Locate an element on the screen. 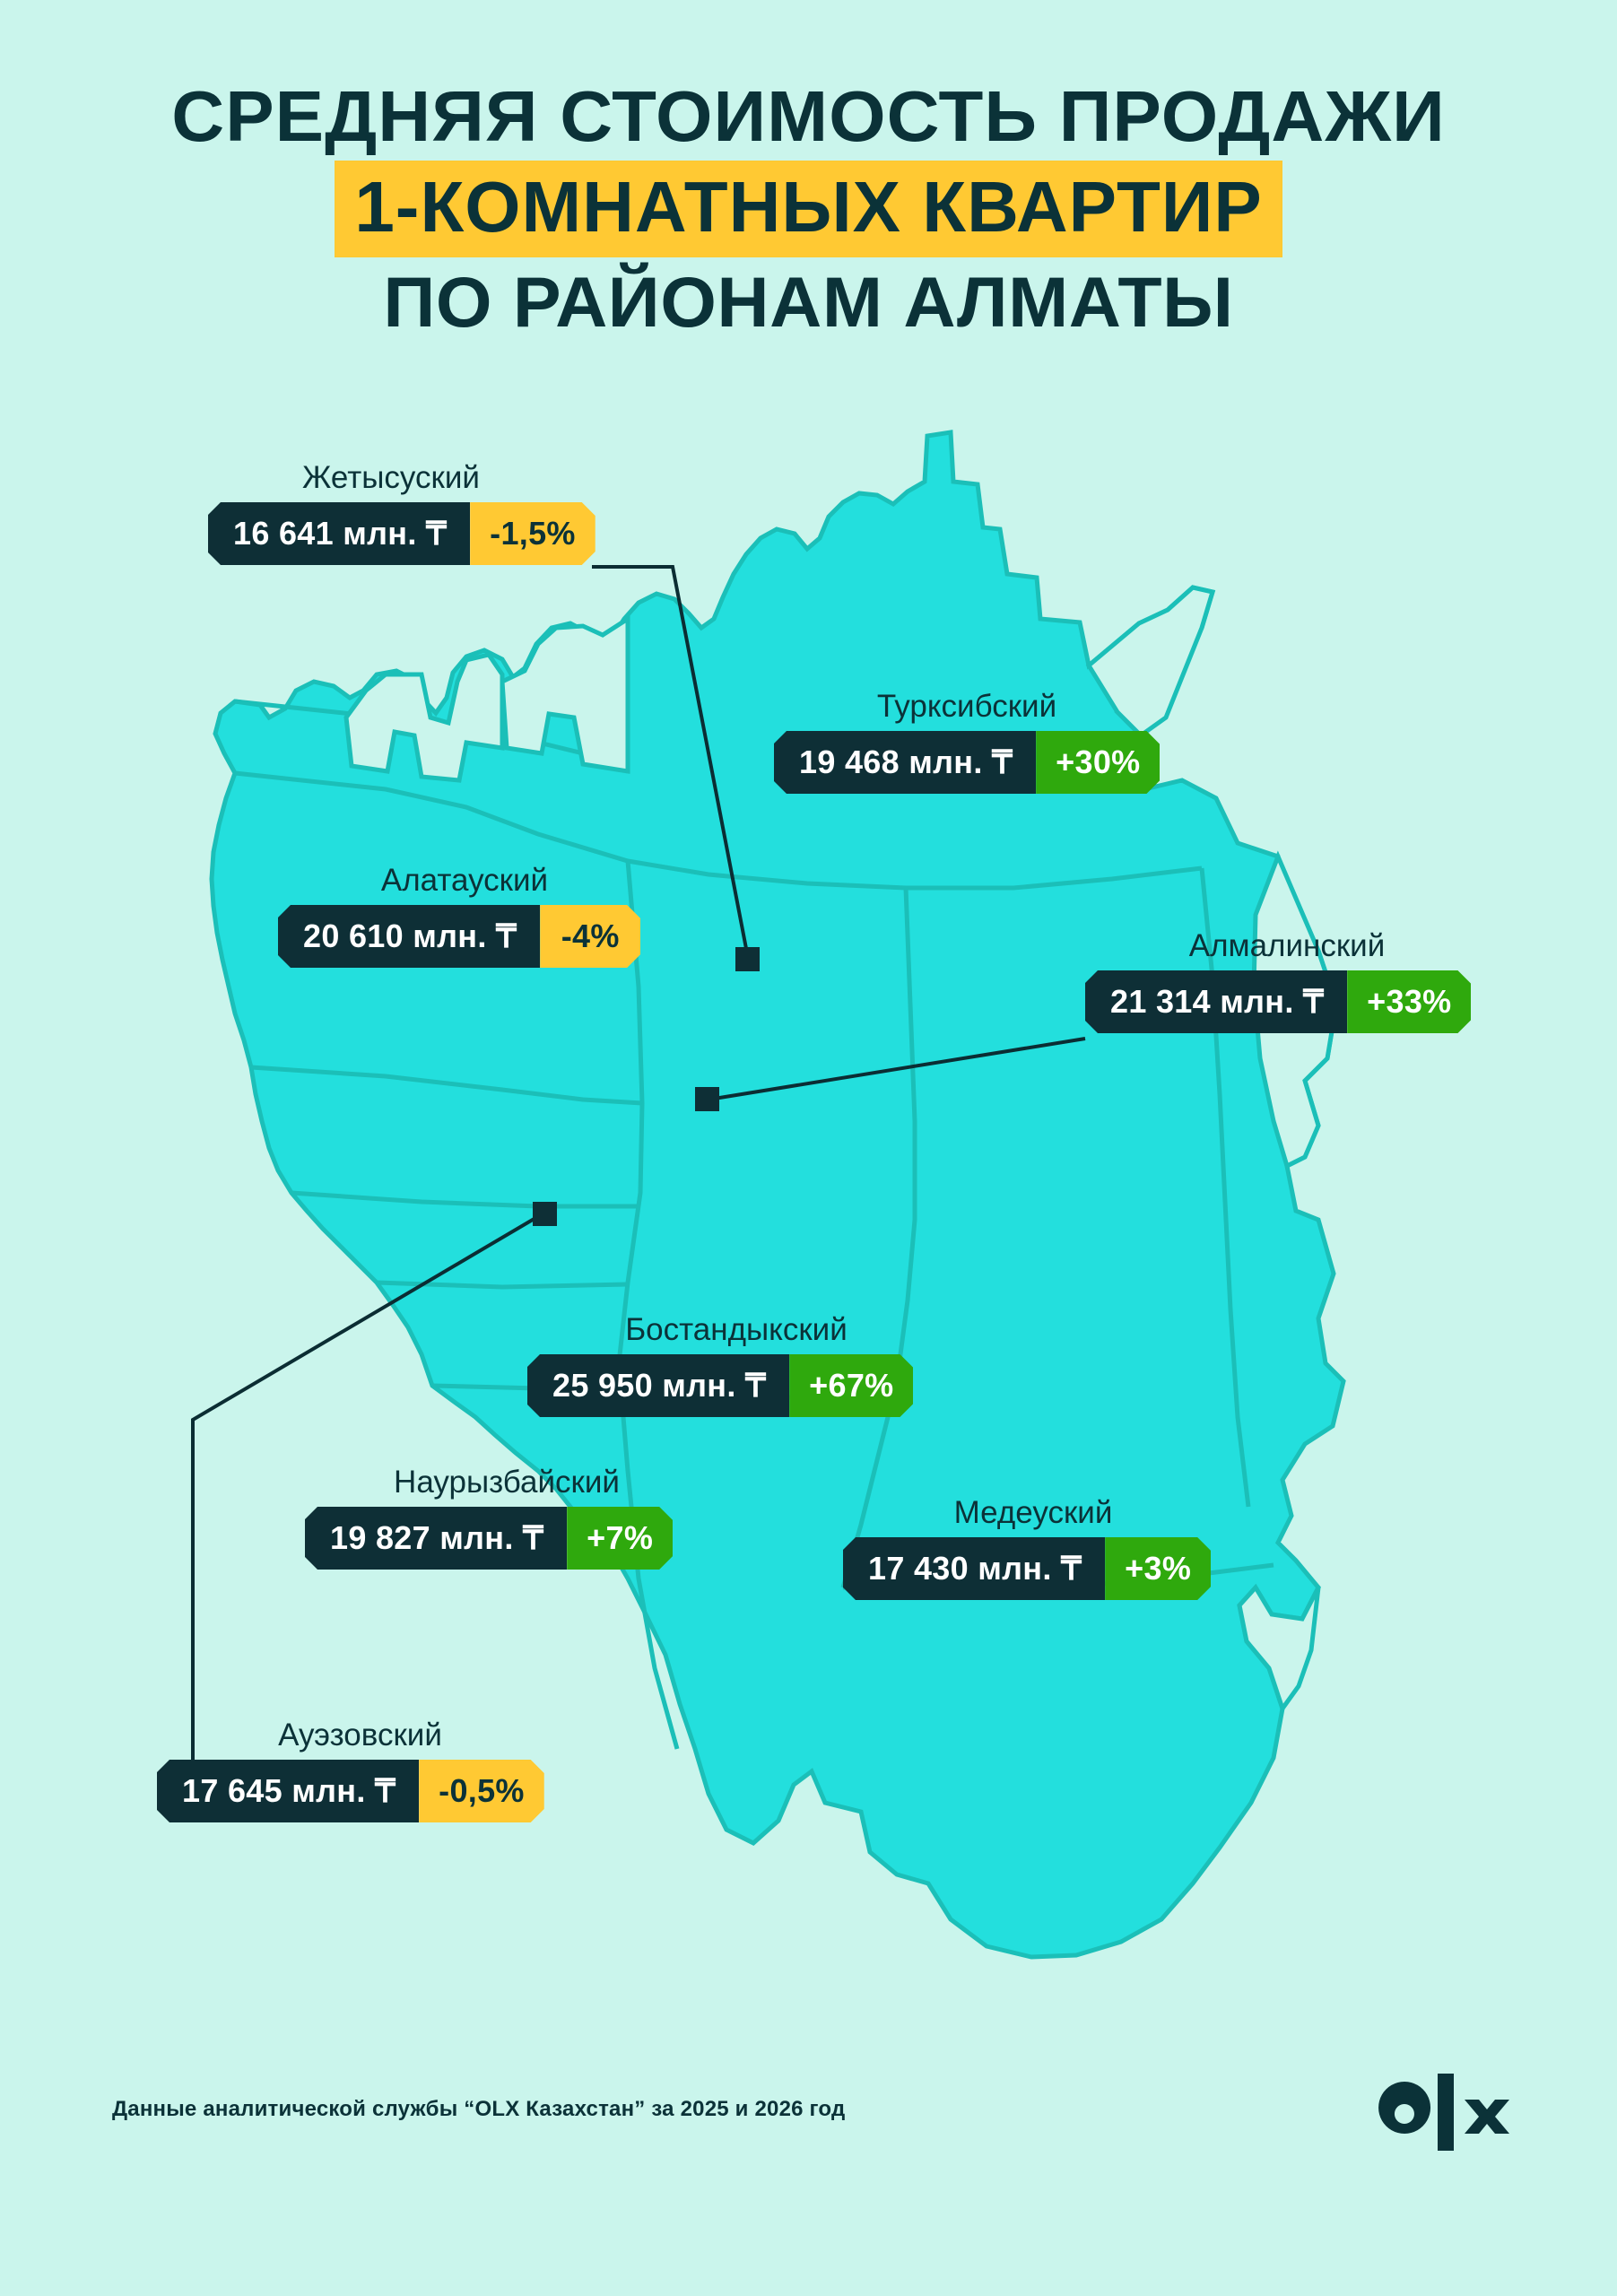 This screenshot has width=1617, height=2296. district-badge-bostandyk: 25 950 млн. ₸ +67% is located at coordinates (720, 1385).